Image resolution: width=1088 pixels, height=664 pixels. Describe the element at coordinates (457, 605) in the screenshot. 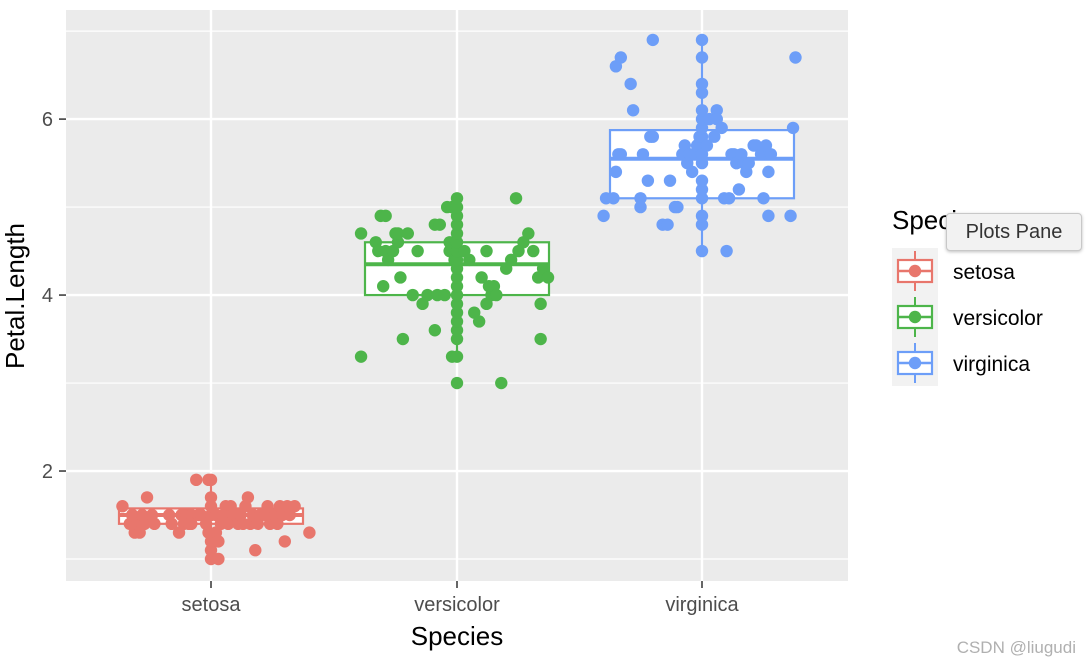

I see `x-tick-label: versicolor` at that location.